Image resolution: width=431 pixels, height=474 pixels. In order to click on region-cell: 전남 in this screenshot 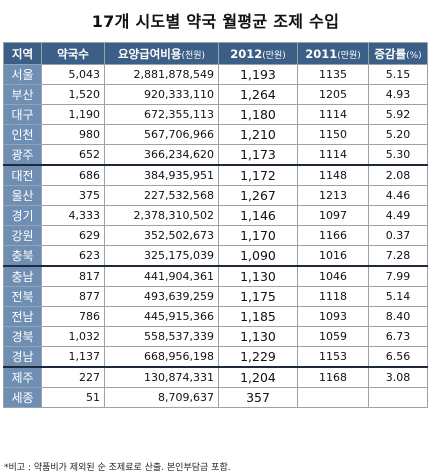, I will do `click(22, 316)`.